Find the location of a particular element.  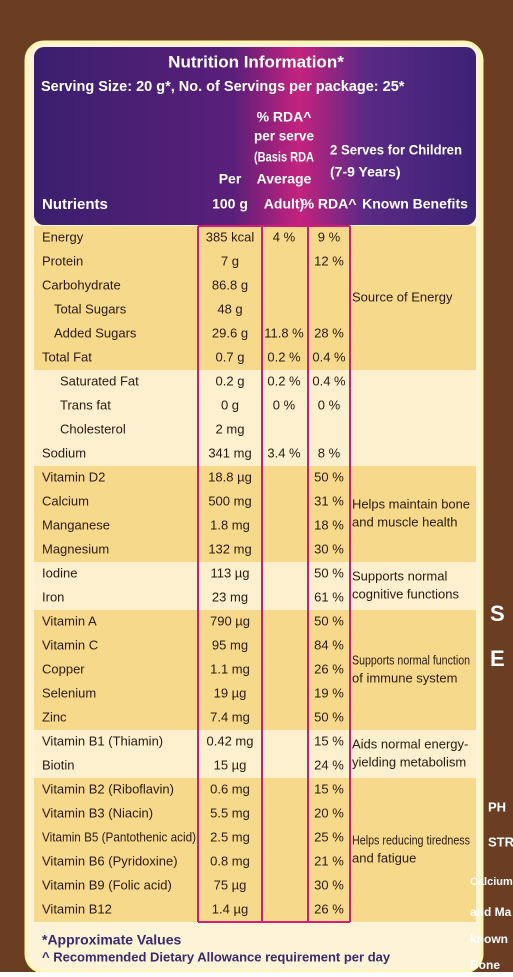

nutrient-name: Iodine is located at coordinates (59, 572).